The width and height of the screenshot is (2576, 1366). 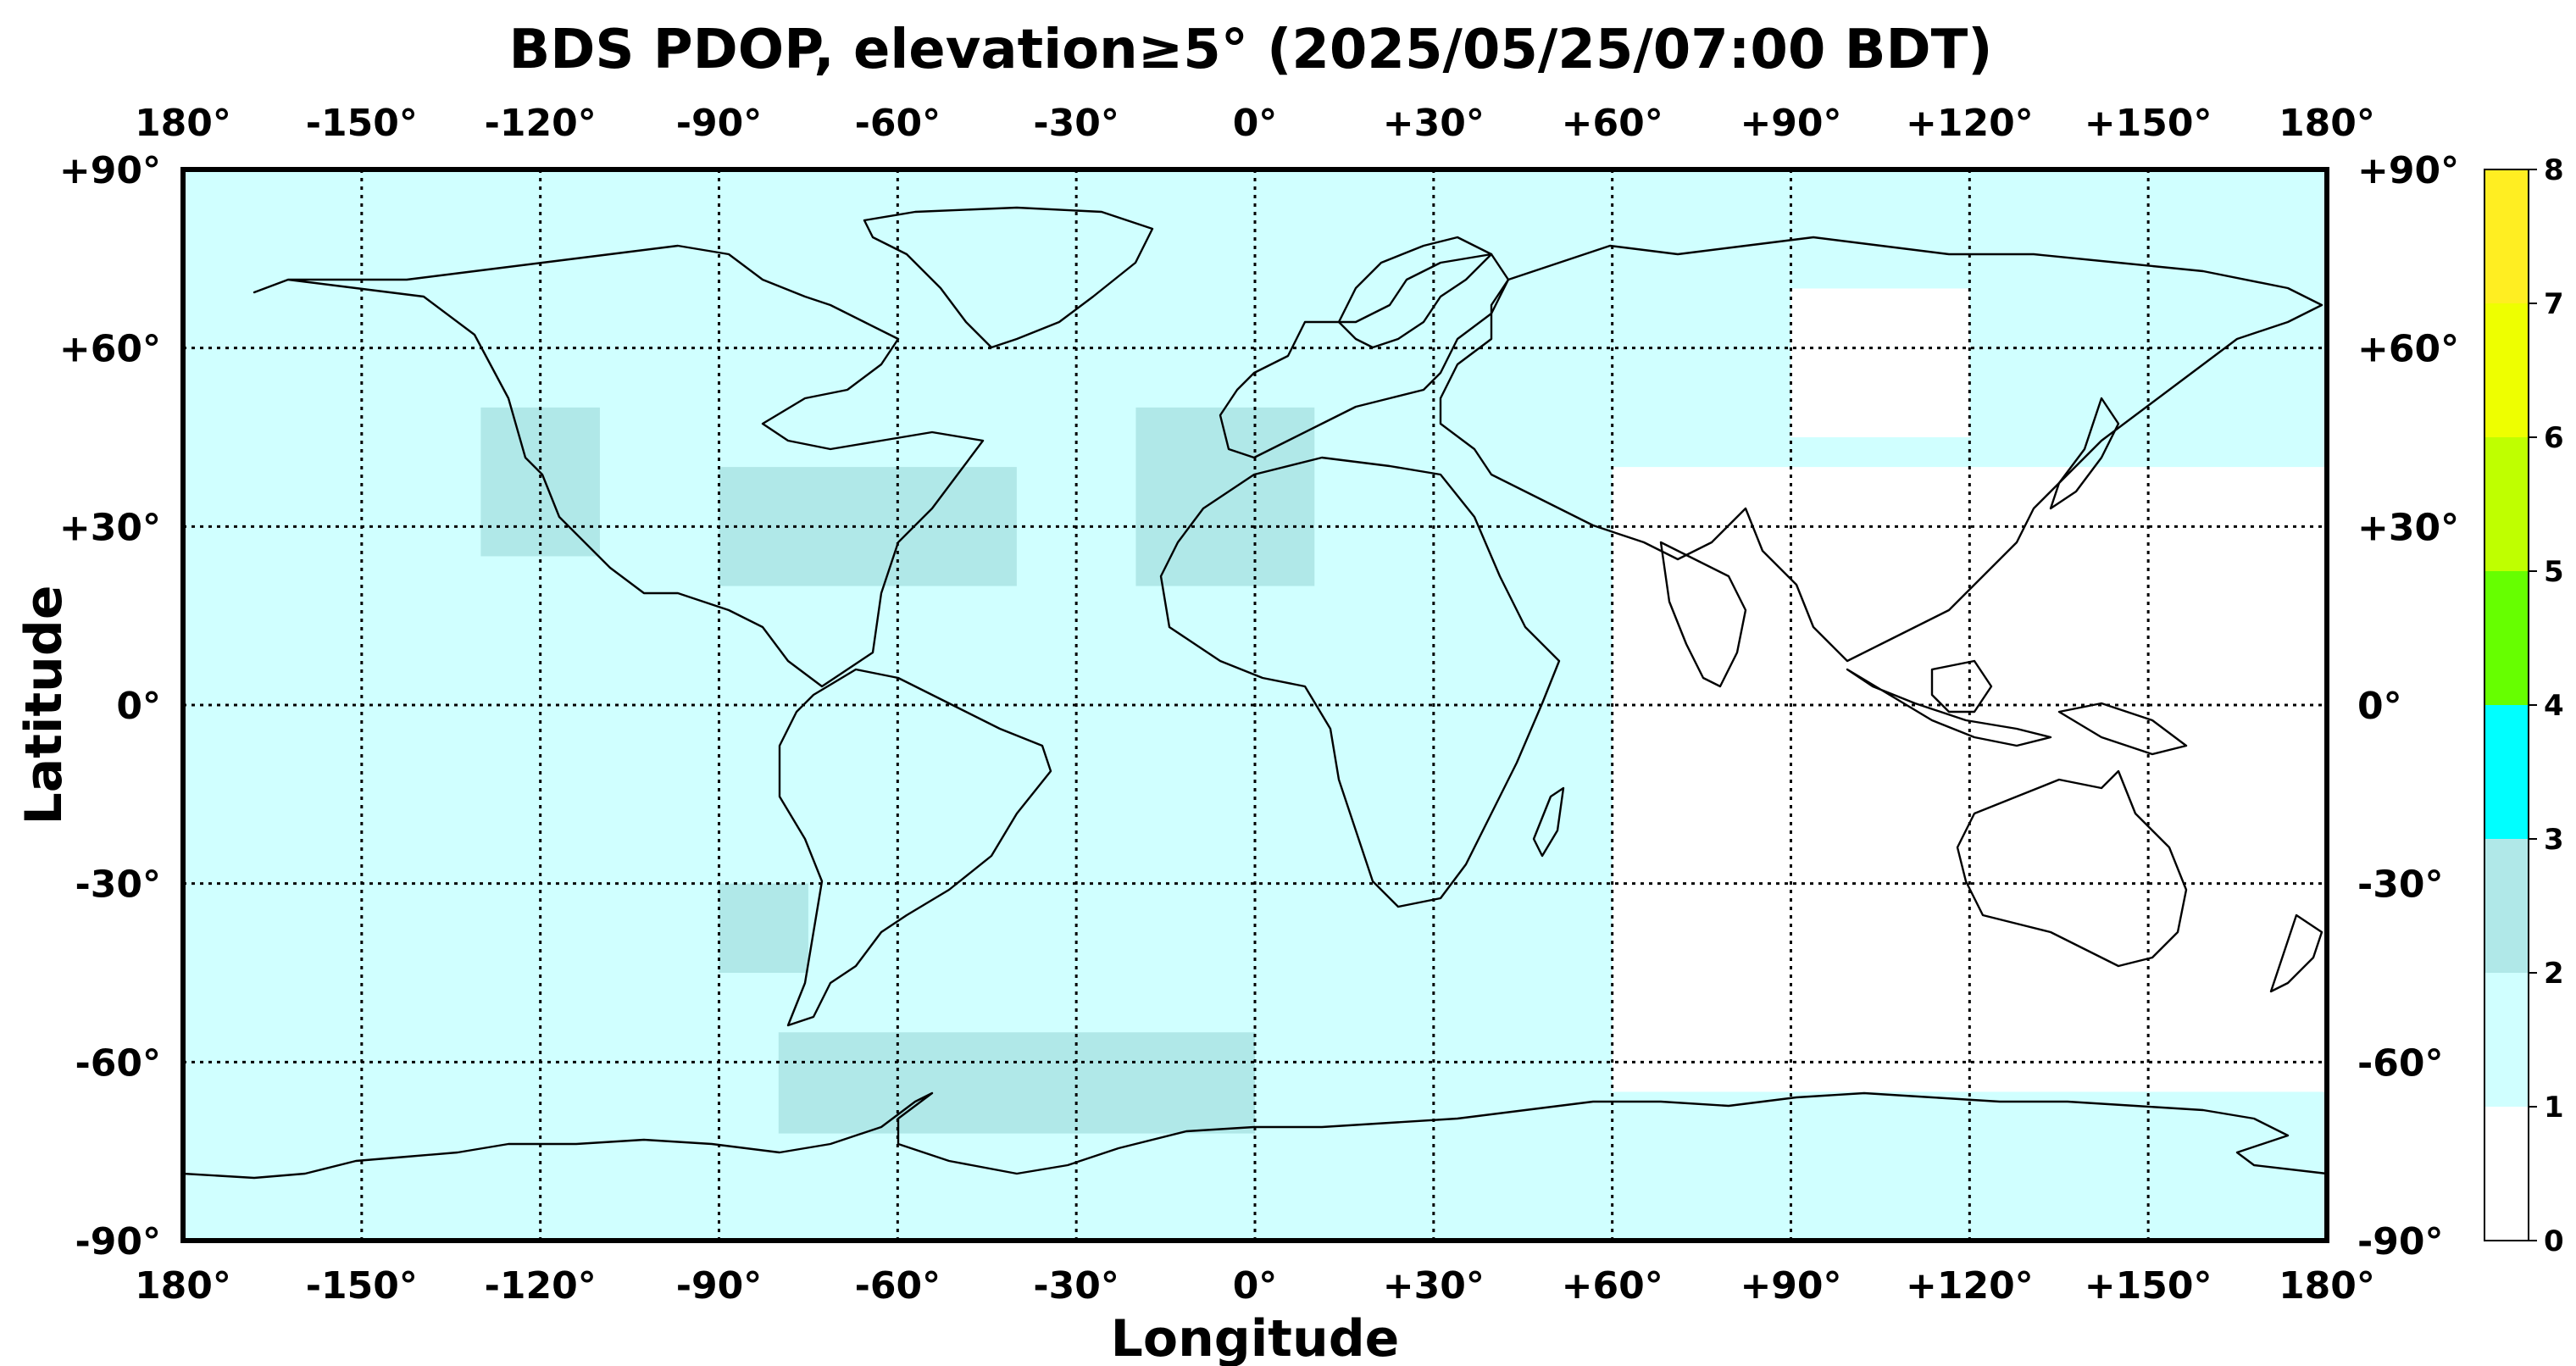 I want to click on lon-tick-label-bottom: +150°, so click(x=2148, y=1286).